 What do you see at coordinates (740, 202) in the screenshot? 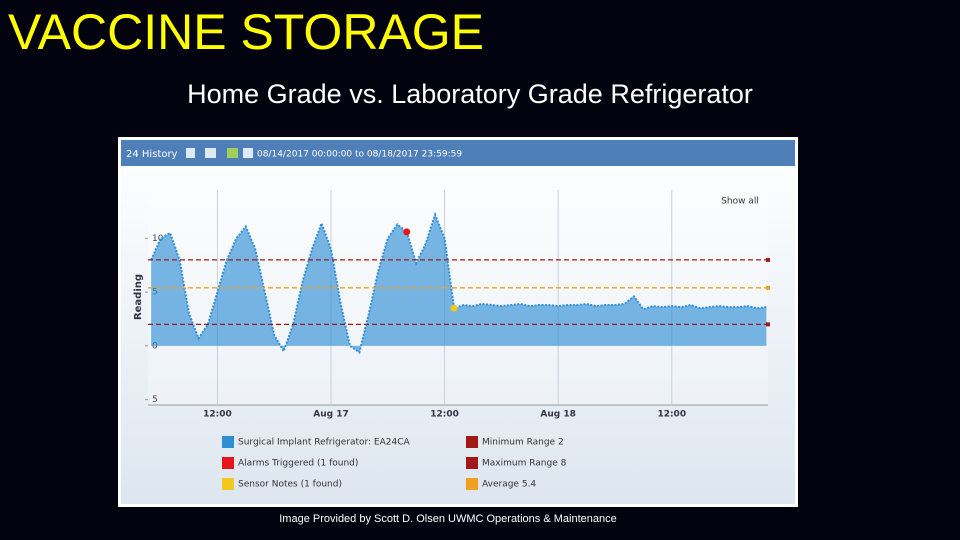
I see `show-all: Show all` at bounding box center [740, 202].